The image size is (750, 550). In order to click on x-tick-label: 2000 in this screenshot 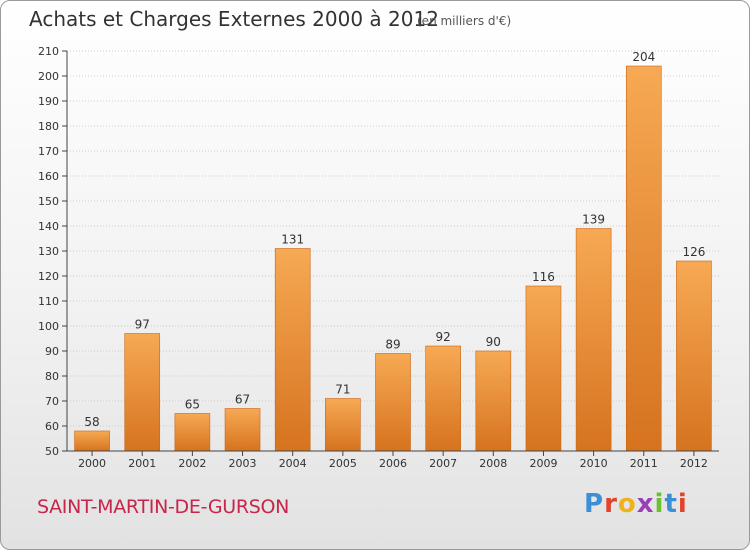, I will do `click(92, 463)`.